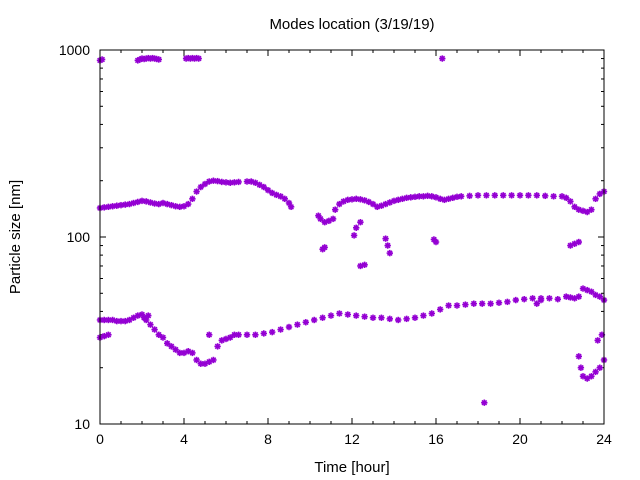 This screenshot has height=480, width=640. Describe the element at coordinates (79, 237) in the screenshot. I see `y-tick-label: 100` at that location.